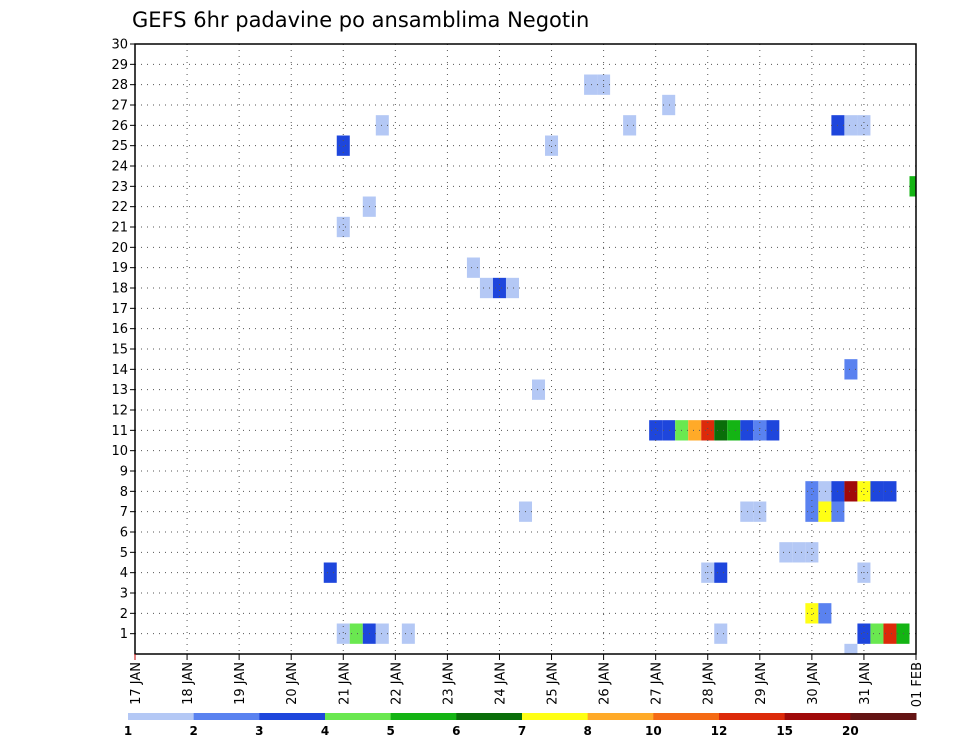 This screenshot has height=742, width=960. Describe the element at coordinates (124, 634) in the screenshot. I see `y-tick-label: 1` at that location.